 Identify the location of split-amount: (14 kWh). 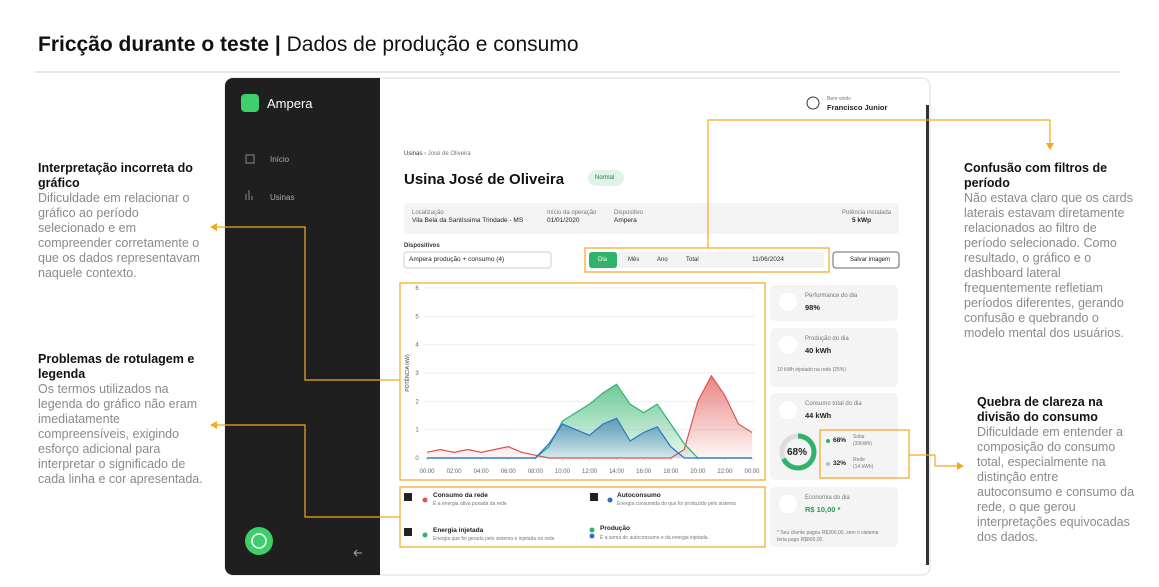
(863, 467).